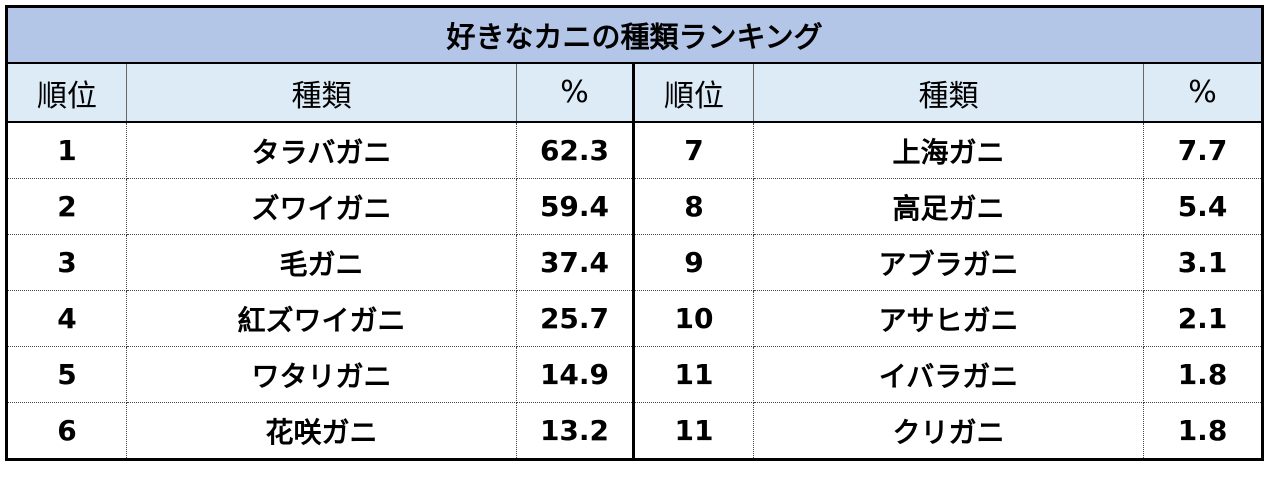  I want to click on crab-type-cell: 花咲ガニ, so click(321, 431).